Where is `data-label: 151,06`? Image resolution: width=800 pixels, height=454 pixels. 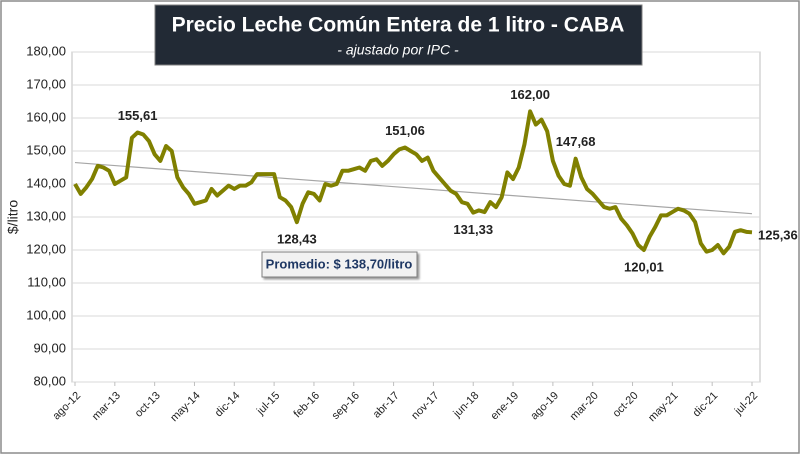
data-label: 151,06 is located at coordinates (405, 130).